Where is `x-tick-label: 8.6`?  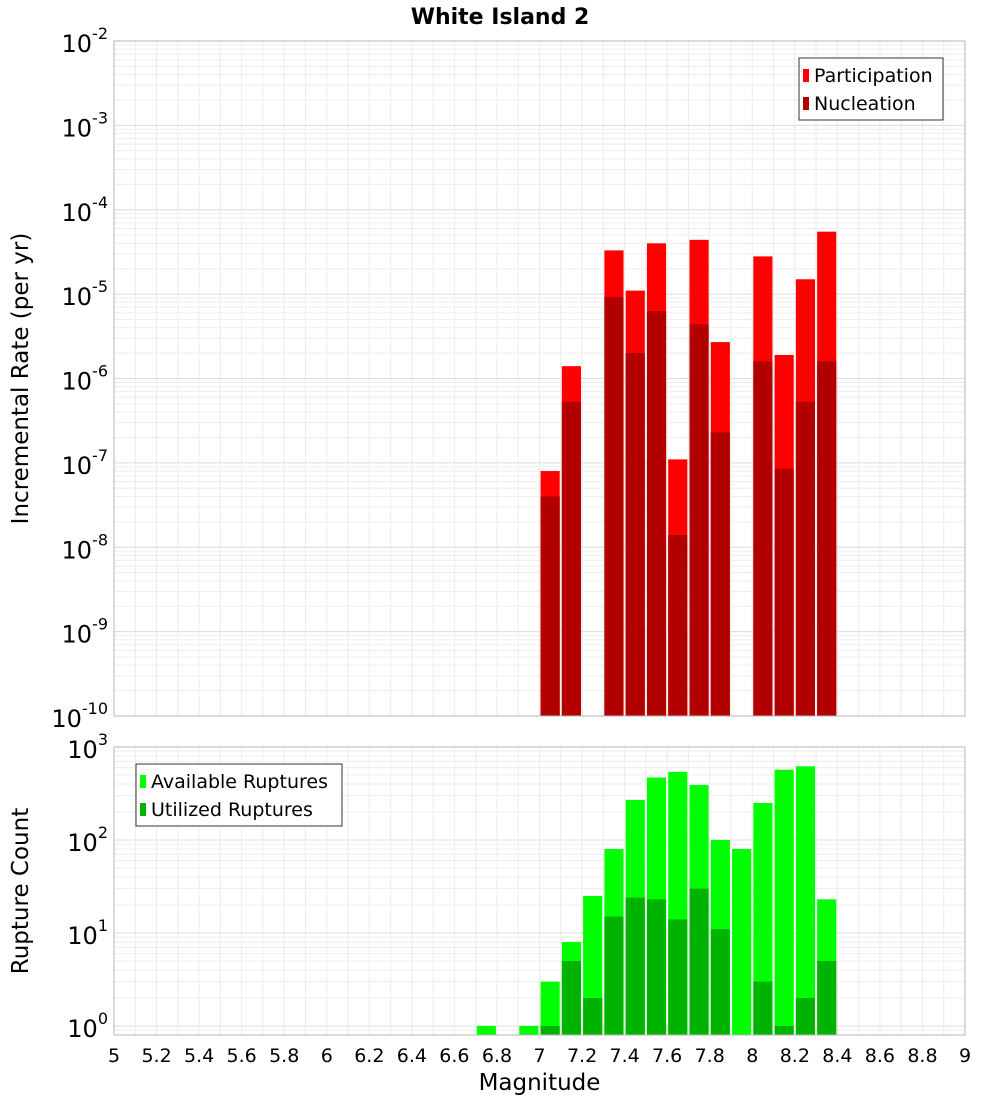 x-tick-label: 8.6 is located at coordinates (880, 1056).